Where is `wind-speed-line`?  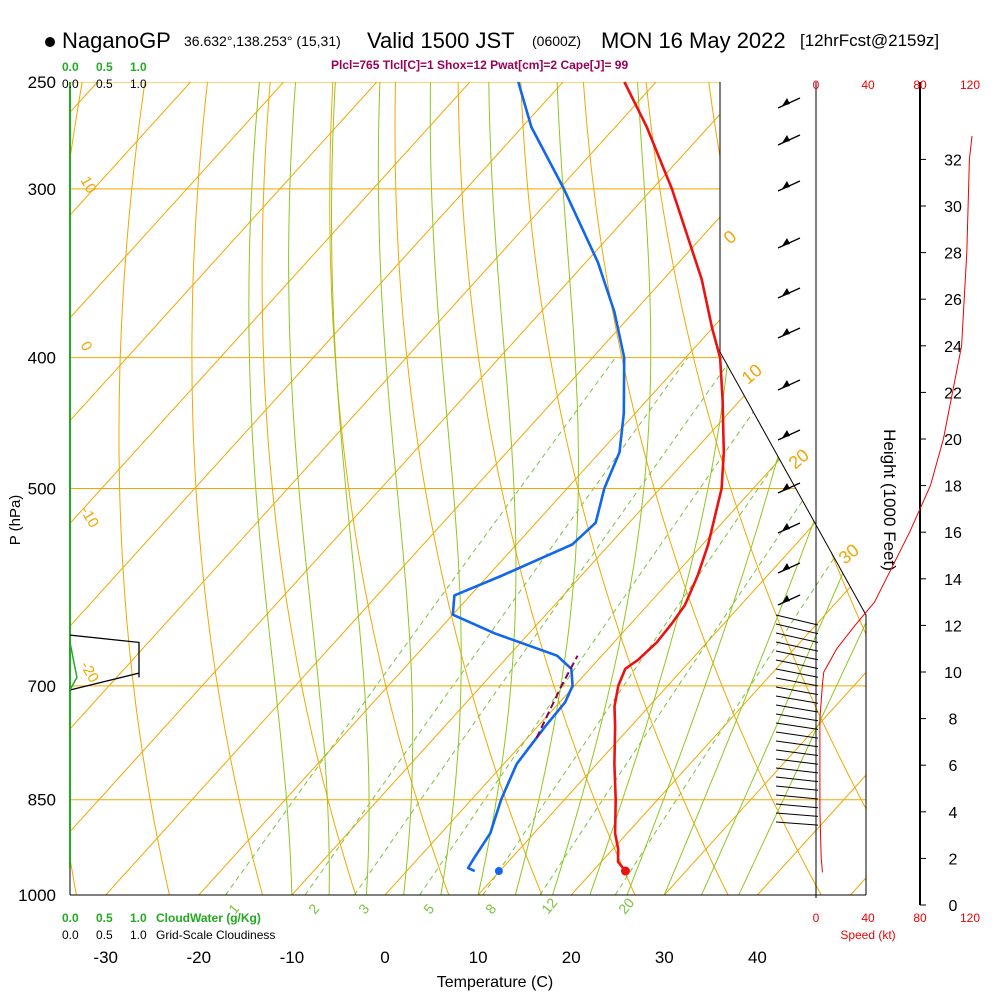 wind-speed-line is located at coordinates (896, 504).